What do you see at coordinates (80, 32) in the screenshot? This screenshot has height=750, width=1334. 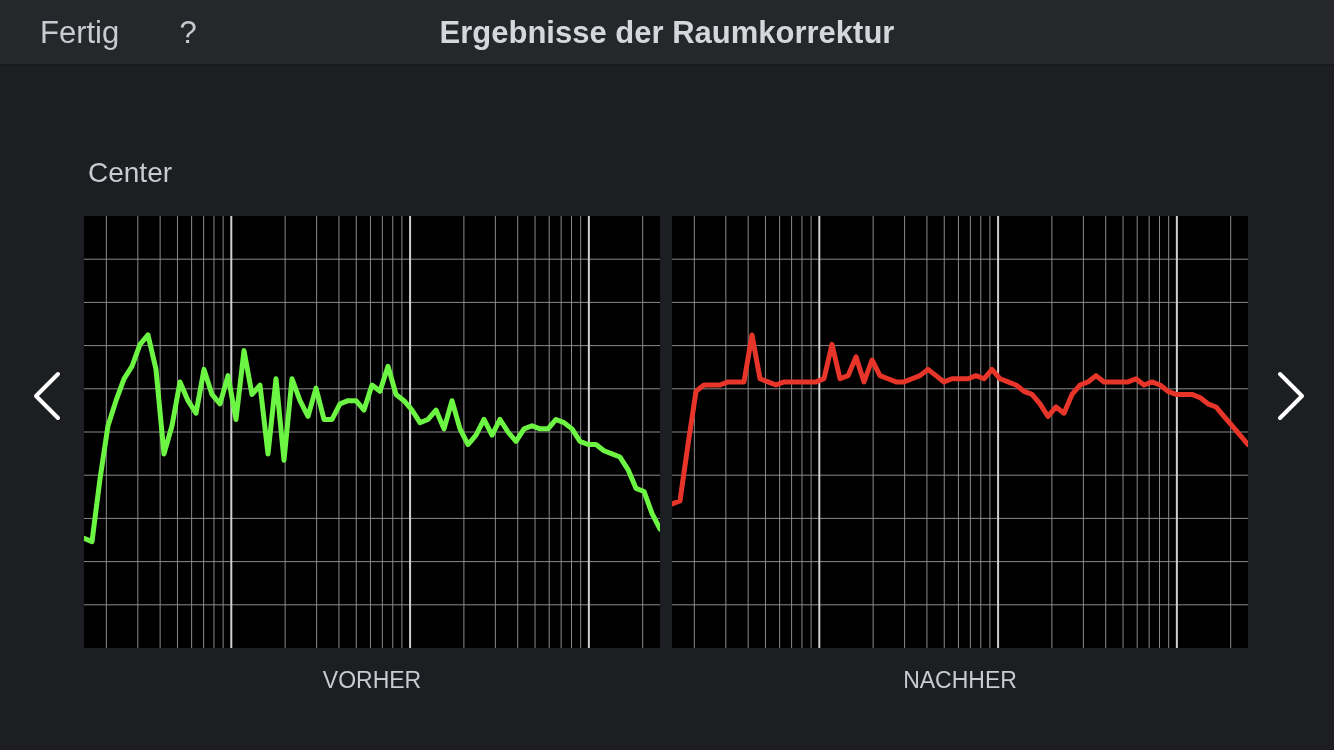 I see `text: Fertig` at bounding box center [80, 32].